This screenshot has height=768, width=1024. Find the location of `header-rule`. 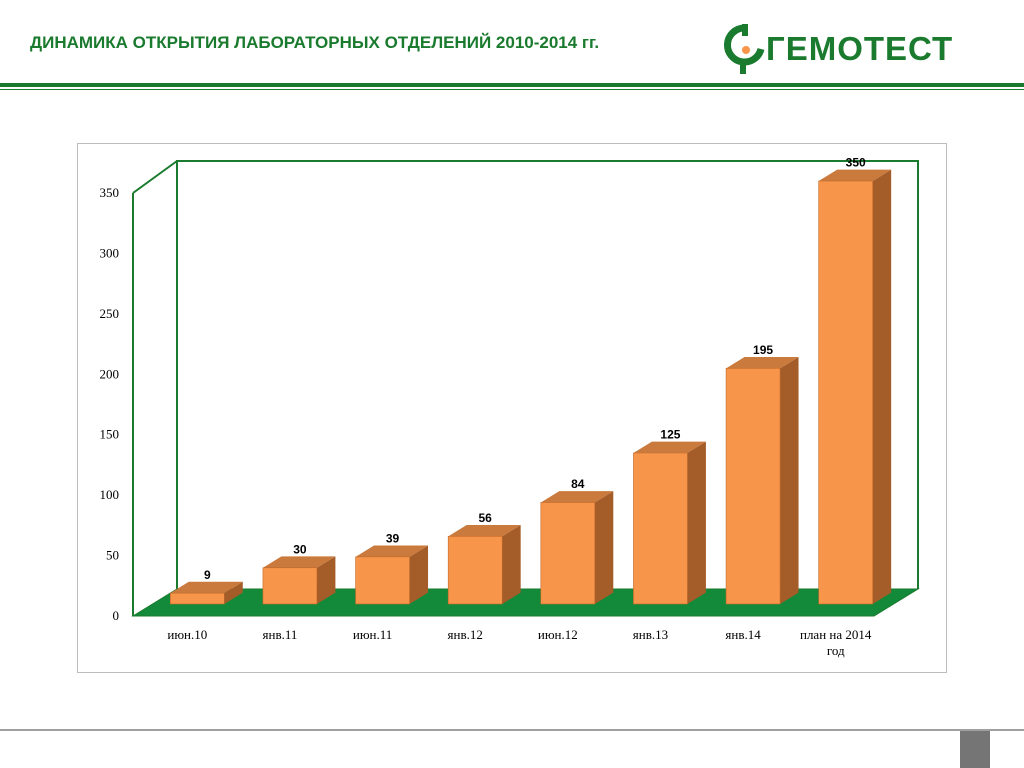

header-rule is located at coordinates (512, 85).